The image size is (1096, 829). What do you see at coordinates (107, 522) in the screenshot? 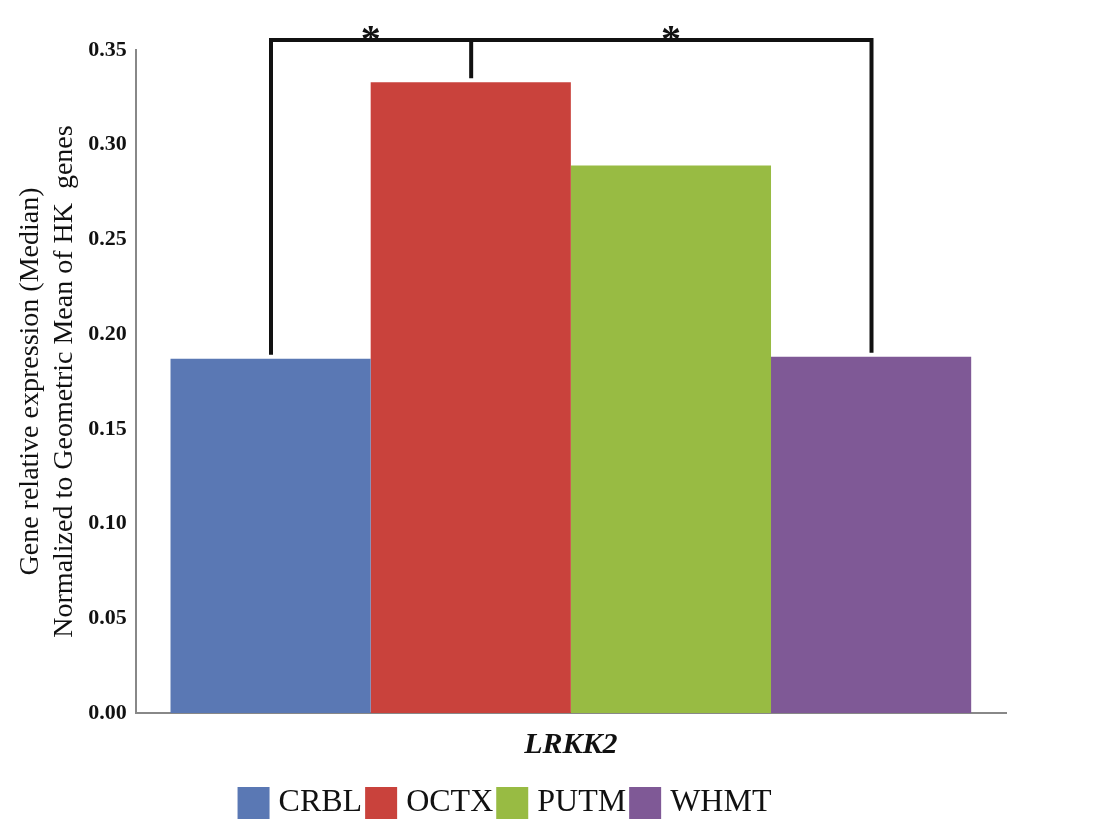
I see `y-tick-label: 0.10` at bounding box center [107, 522].